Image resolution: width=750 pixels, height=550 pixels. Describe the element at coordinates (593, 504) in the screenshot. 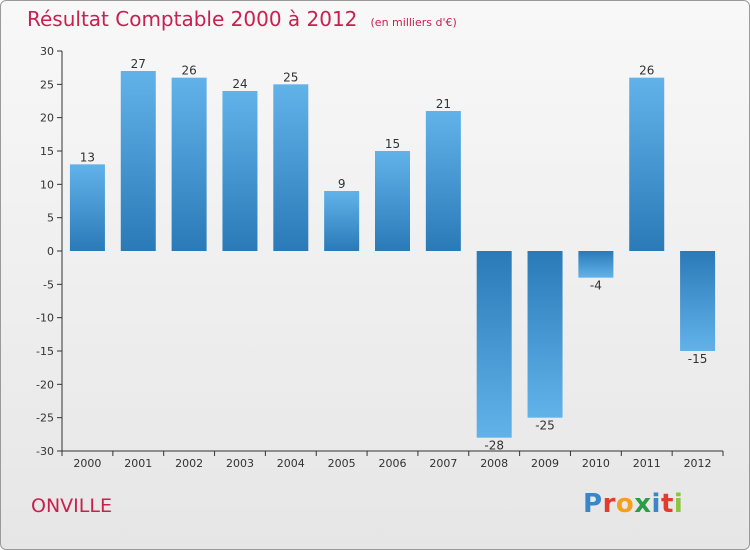

I see `logo-letter: P` at that location.